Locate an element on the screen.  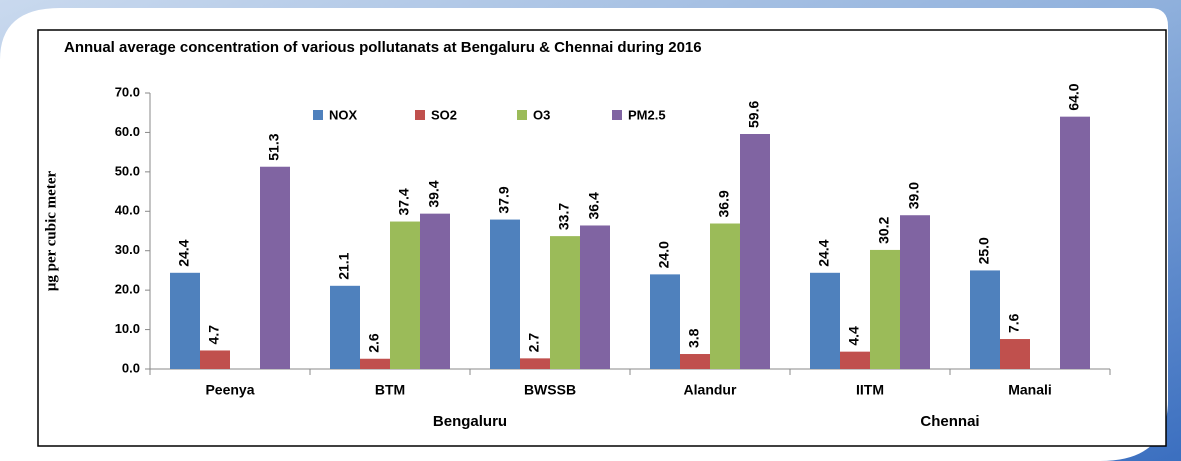
value-label: 25.0 is located at coordinates (984, 250).